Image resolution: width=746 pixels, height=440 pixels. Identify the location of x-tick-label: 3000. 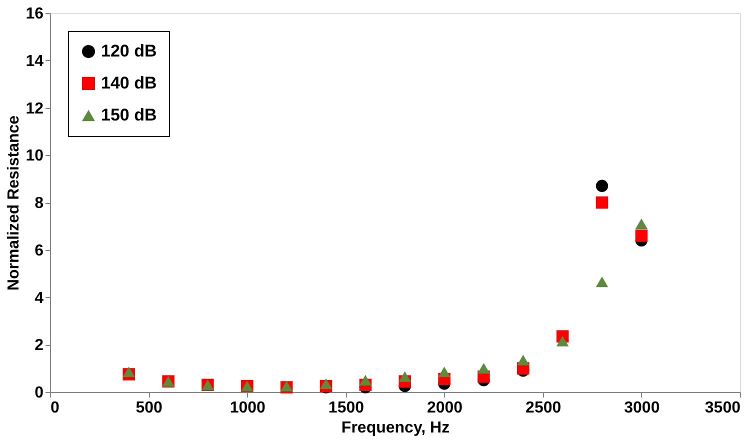
(642, 408).